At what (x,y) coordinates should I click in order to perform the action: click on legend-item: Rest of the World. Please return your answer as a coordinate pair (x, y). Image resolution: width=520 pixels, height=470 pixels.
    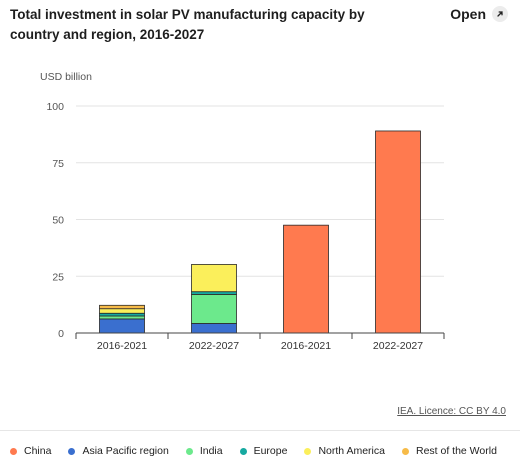
    Looking at the image, I should click on (449, 451).